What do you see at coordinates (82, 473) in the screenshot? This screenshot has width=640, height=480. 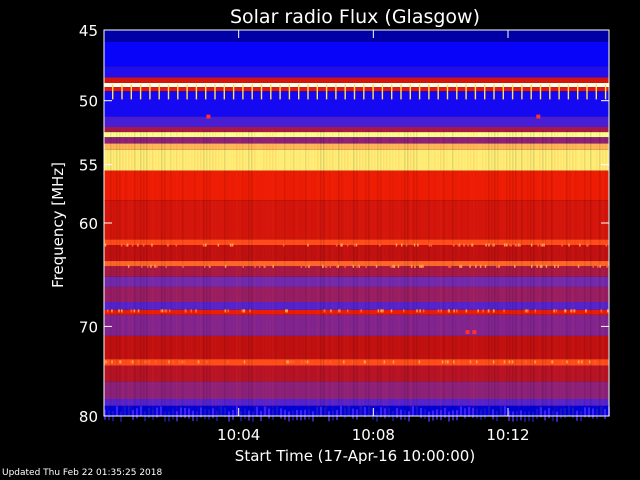 I see `updated-timestamp: Updated Thu Feb 22 01:35:25 2018` at bounding box center [82, 473].